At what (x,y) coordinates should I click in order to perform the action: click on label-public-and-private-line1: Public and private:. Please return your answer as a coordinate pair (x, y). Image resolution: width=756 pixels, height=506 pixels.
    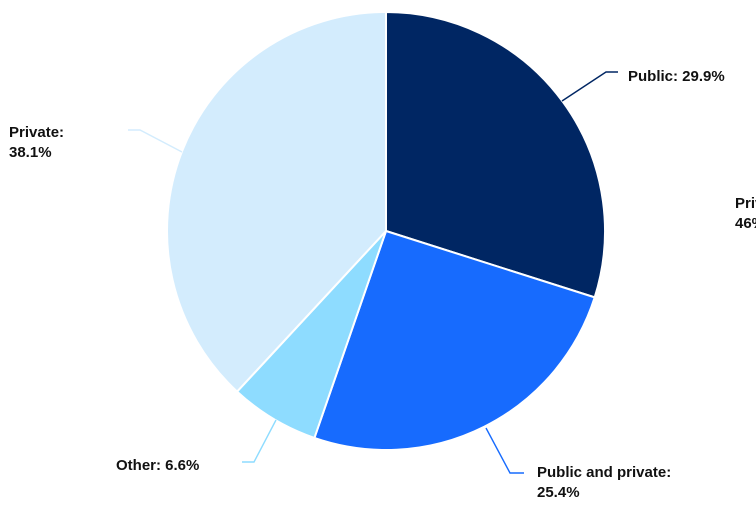
    Looking at the image, I should click on (604, 472).